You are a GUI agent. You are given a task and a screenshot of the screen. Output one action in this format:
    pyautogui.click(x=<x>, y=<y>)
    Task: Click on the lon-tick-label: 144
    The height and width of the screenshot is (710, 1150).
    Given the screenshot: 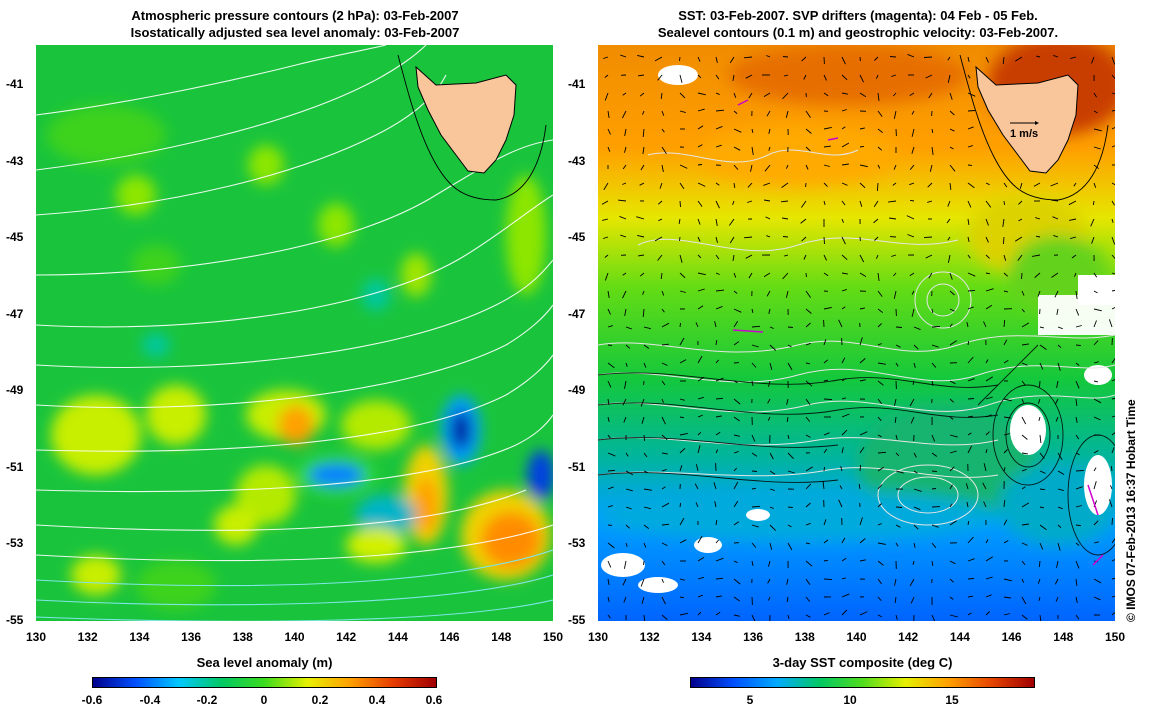 What is the action you would take?
    pyautogui.click(x=959, y=637)
    